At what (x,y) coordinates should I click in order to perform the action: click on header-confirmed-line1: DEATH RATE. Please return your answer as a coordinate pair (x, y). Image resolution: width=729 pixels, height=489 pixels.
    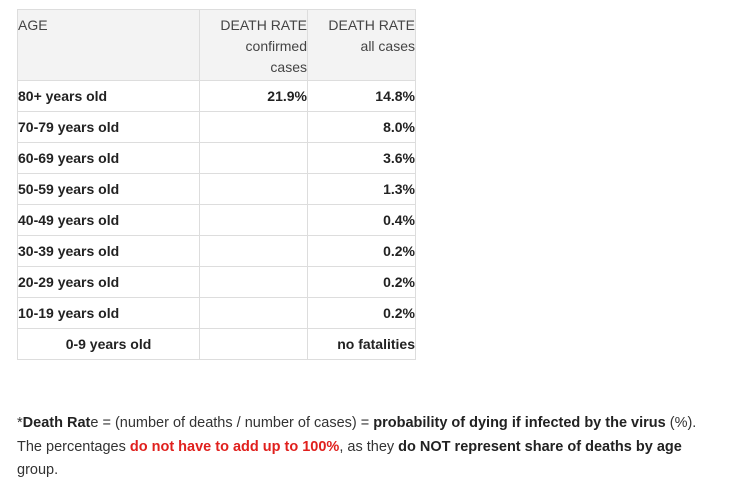
    Looking at the image, I should click on (263, 25).